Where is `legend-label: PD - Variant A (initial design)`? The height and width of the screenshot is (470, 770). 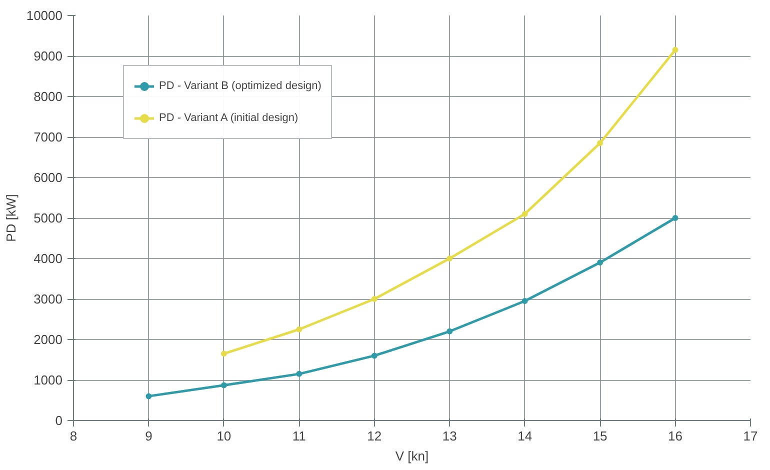
legend-label: PD - Variant A (initial design) is located at coordinates (228, 118).